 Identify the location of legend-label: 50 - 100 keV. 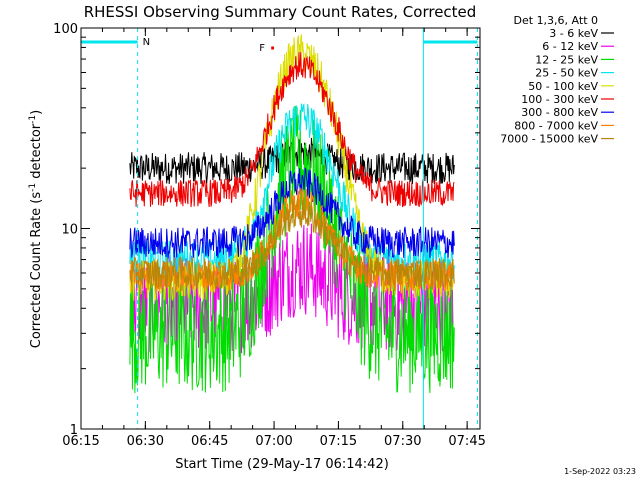
(563, 86).